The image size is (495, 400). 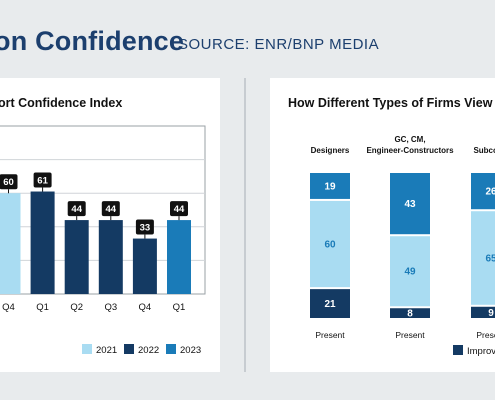 I want to click on page-title: on Confidence, so click(x=92, y=41).